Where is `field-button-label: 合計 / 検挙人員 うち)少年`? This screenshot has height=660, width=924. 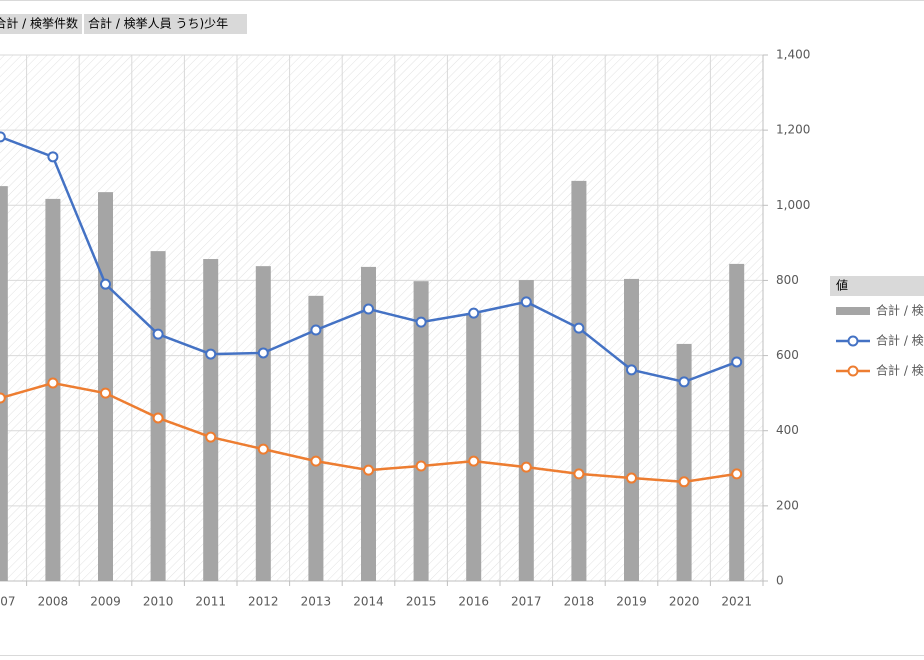
field-button-label: 合計 / 検挙人員 うち)少年 is located at coordinates (158, 23).